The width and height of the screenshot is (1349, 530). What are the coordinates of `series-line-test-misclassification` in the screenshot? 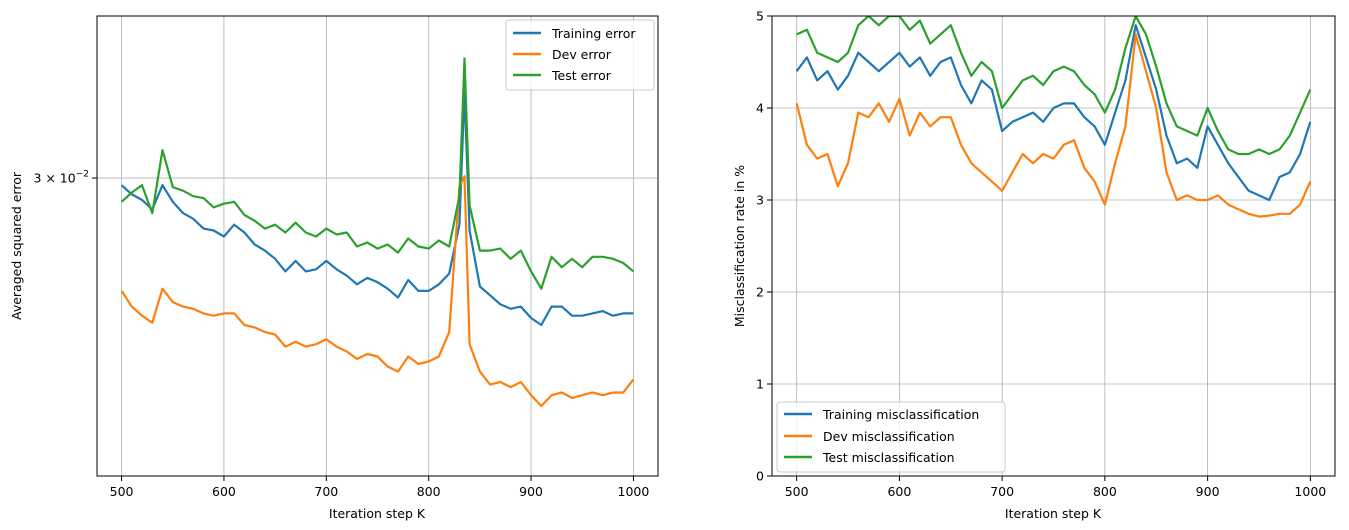 It's located at (1054, 86).